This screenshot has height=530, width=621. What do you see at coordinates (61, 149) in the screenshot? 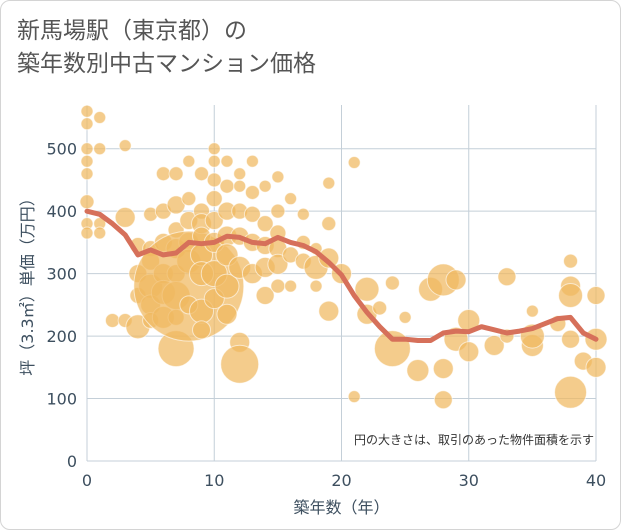
I see `y-tick-label: 500` at bounding box center [61, 149].